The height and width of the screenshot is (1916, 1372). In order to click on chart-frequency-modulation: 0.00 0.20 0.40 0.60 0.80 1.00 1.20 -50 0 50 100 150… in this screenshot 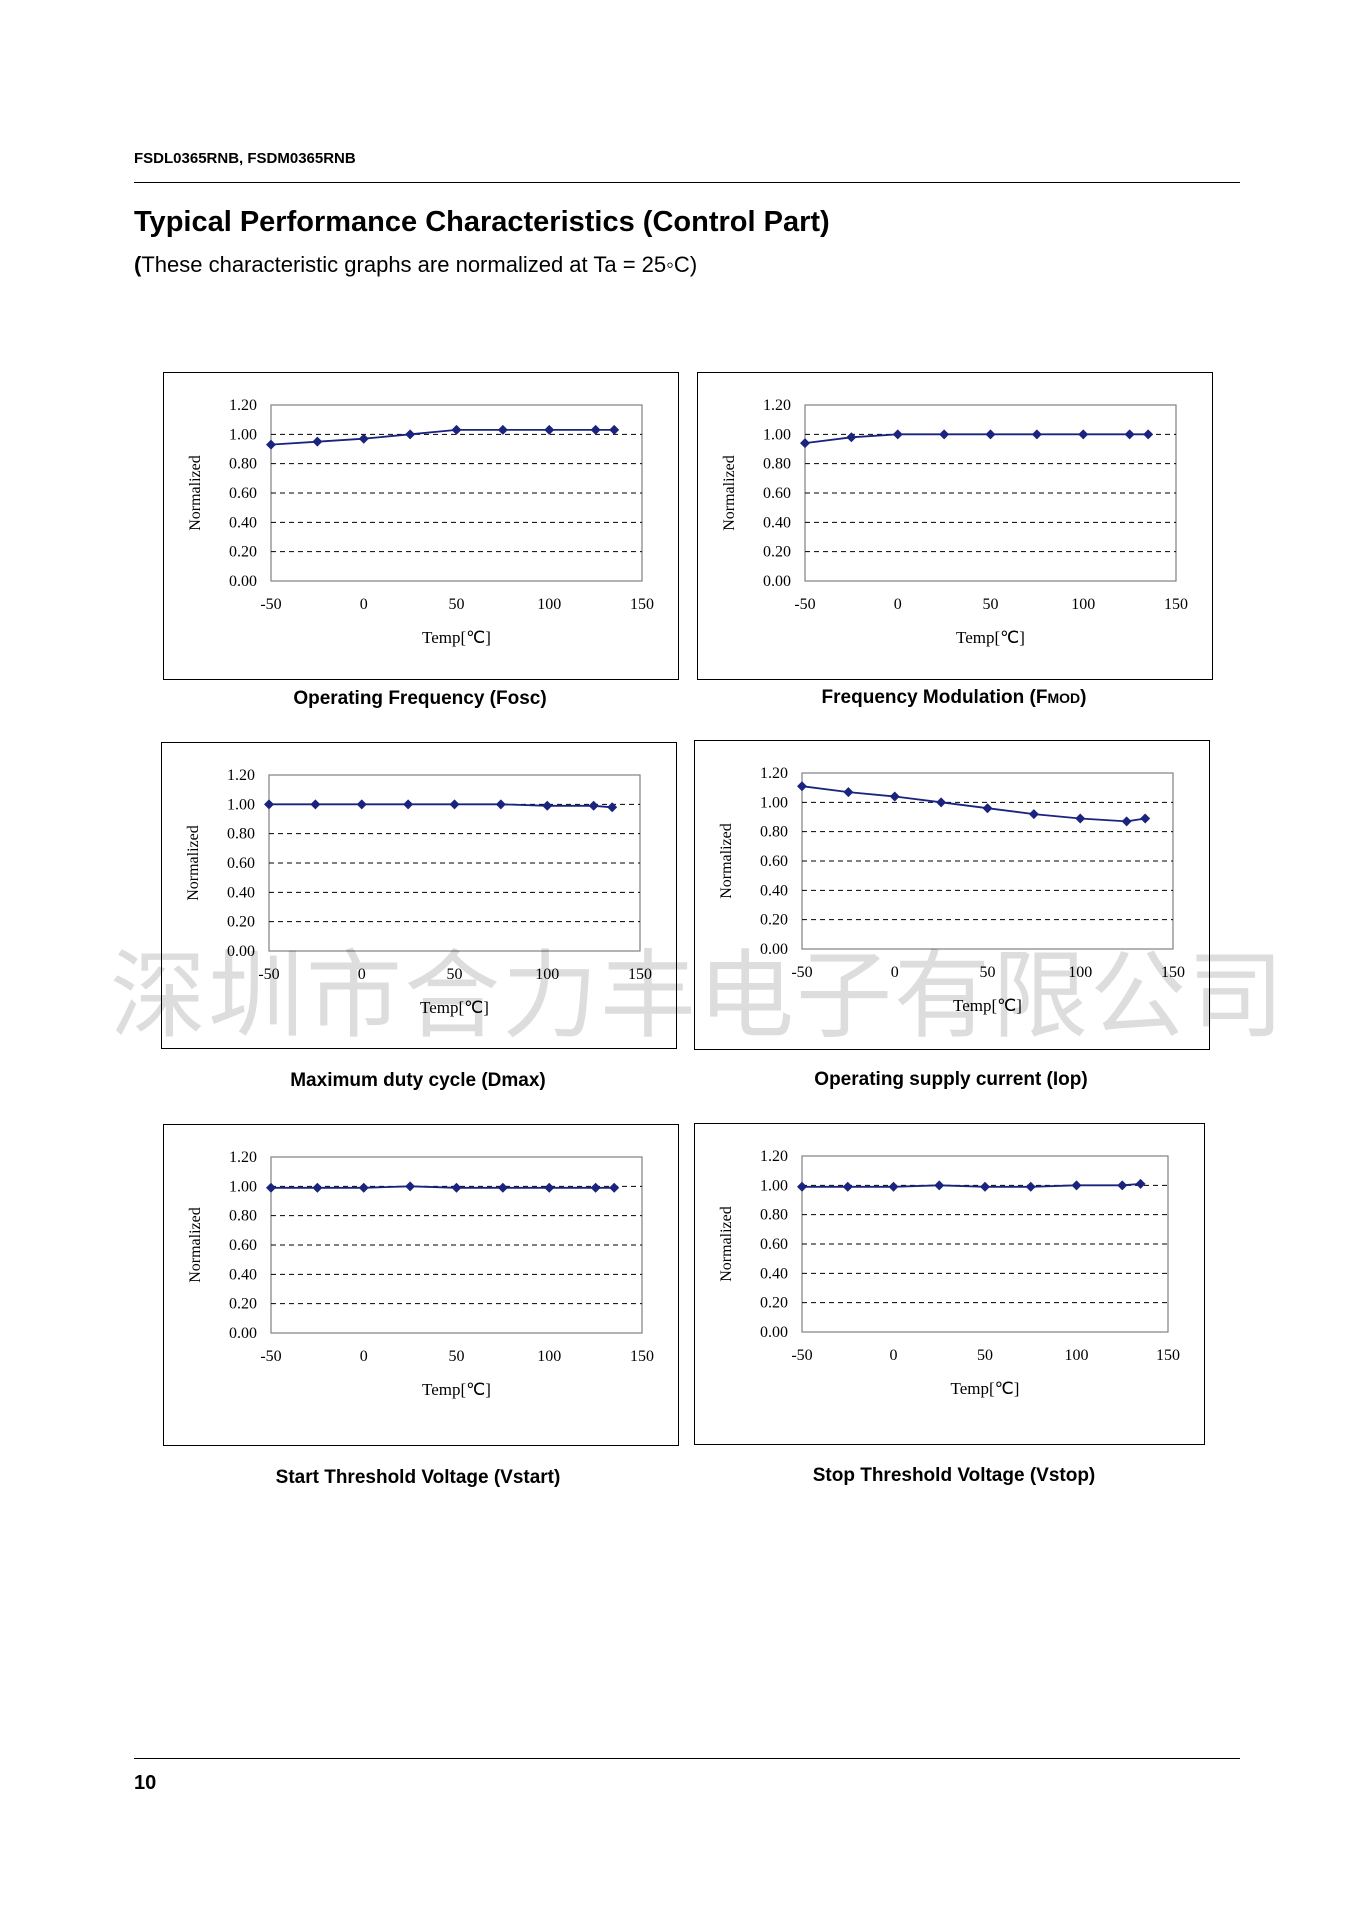, I will do `click(955, 526)`.